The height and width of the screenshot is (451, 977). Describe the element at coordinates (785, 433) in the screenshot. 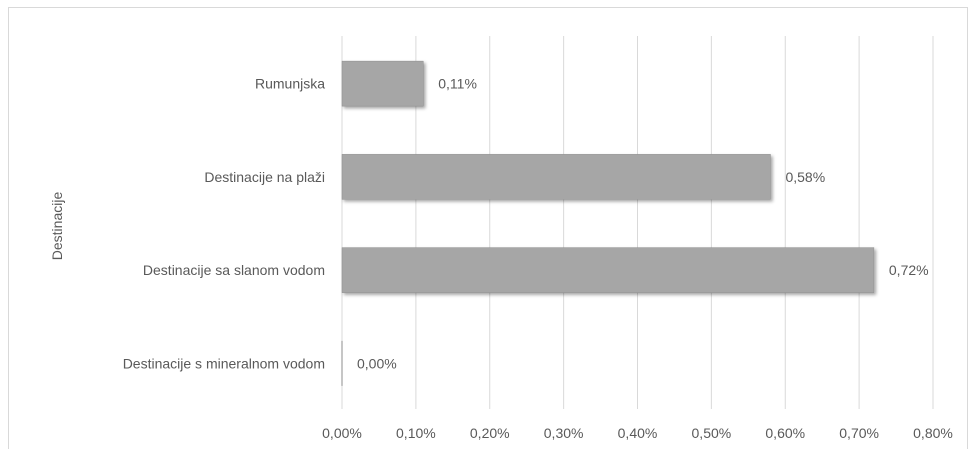

I see `x-tick-label: 0,60%` at that location.